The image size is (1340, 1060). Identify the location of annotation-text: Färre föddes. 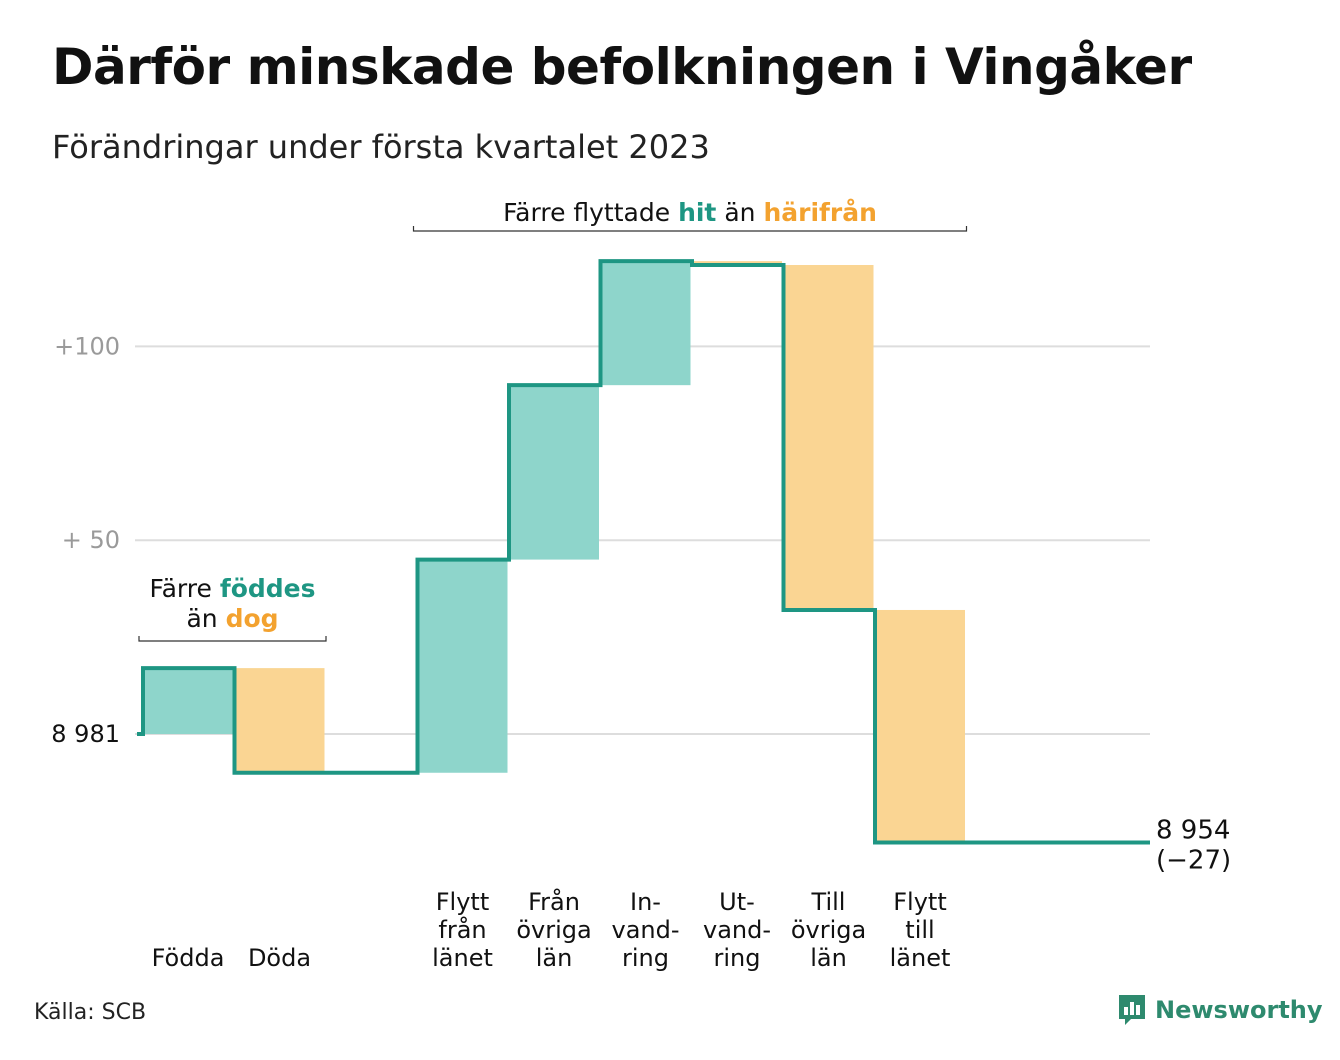
(233, 588).